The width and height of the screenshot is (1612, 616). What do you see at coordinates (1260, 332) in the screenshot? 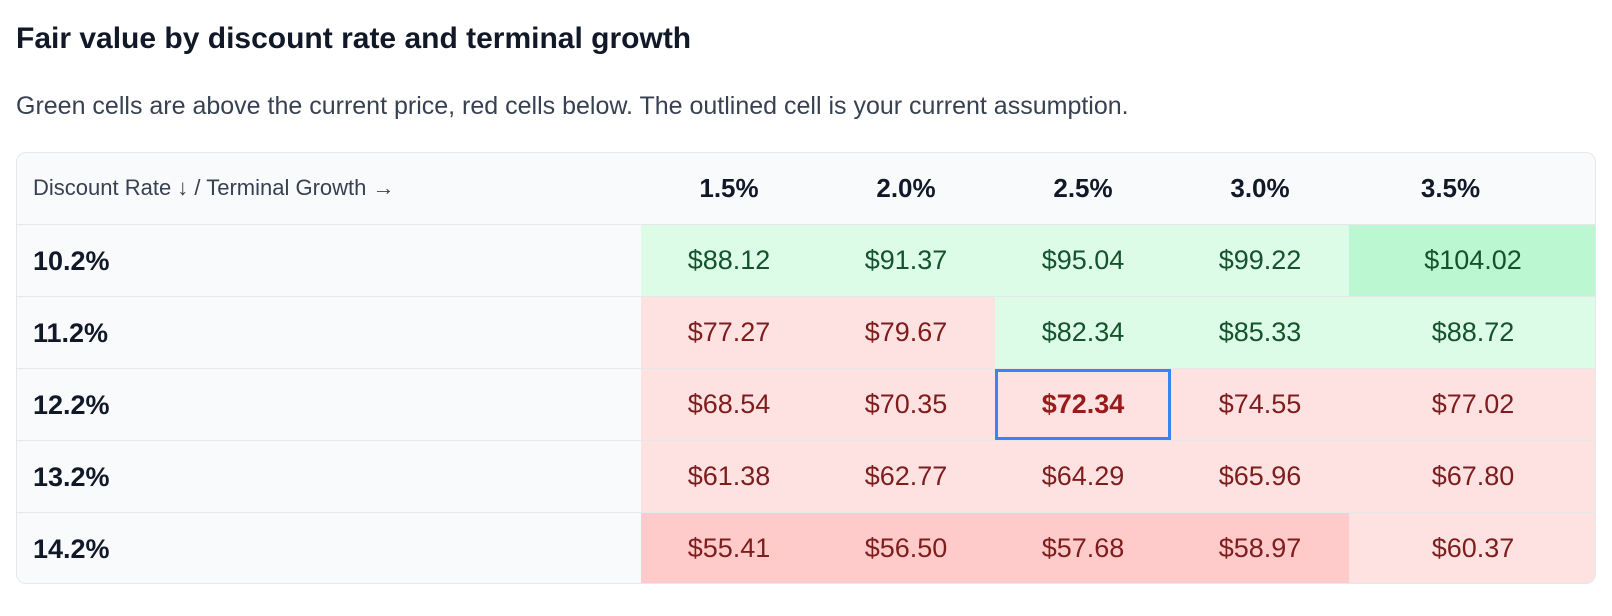
I see `value-cell: $85.33` at bounding box center [1260, 332].